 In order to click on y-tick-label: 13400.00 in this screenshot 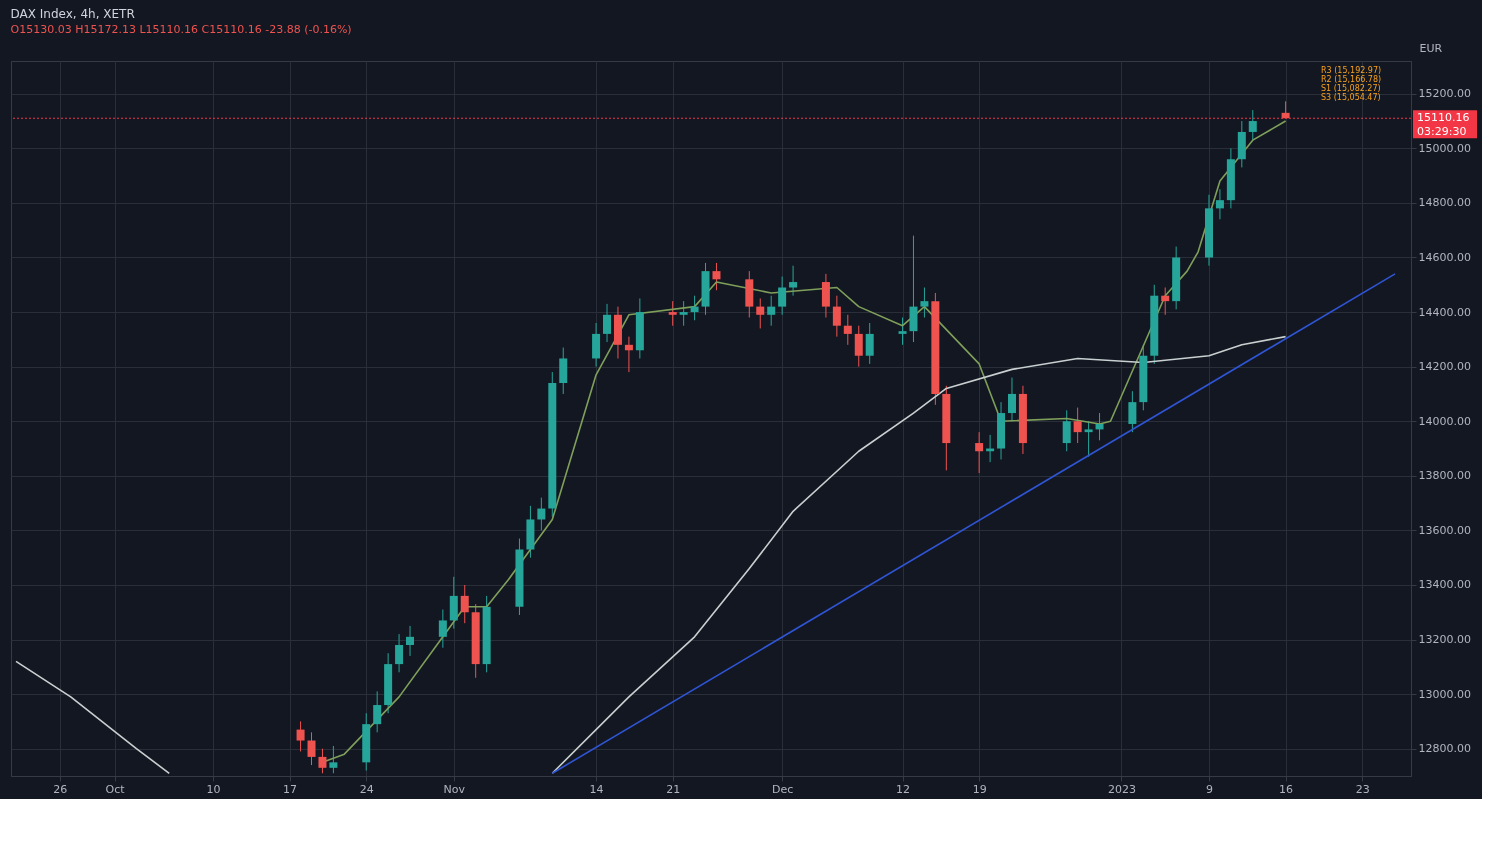, I will do `click(1444, 585)`.